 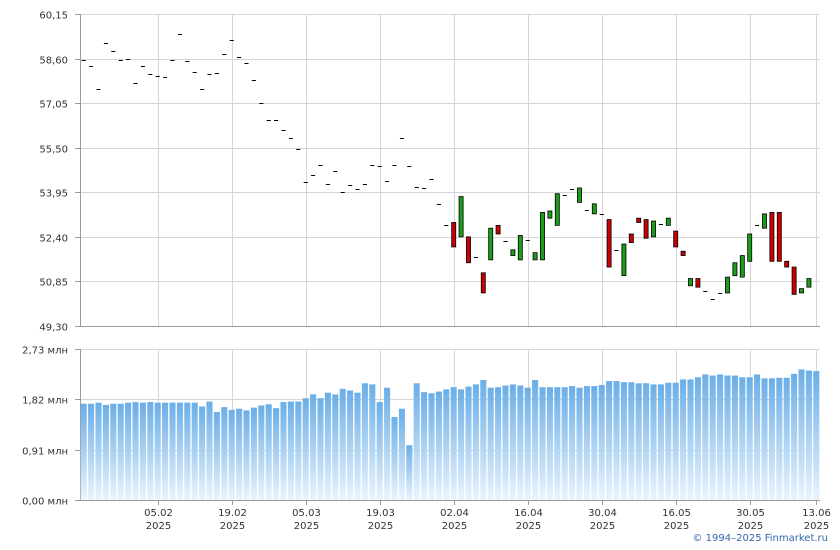 What do you see at coordinates (45, 502) in the screenshot?
I see `volume-tick-label: 0,00 млн` at bounding box center [45, 502].